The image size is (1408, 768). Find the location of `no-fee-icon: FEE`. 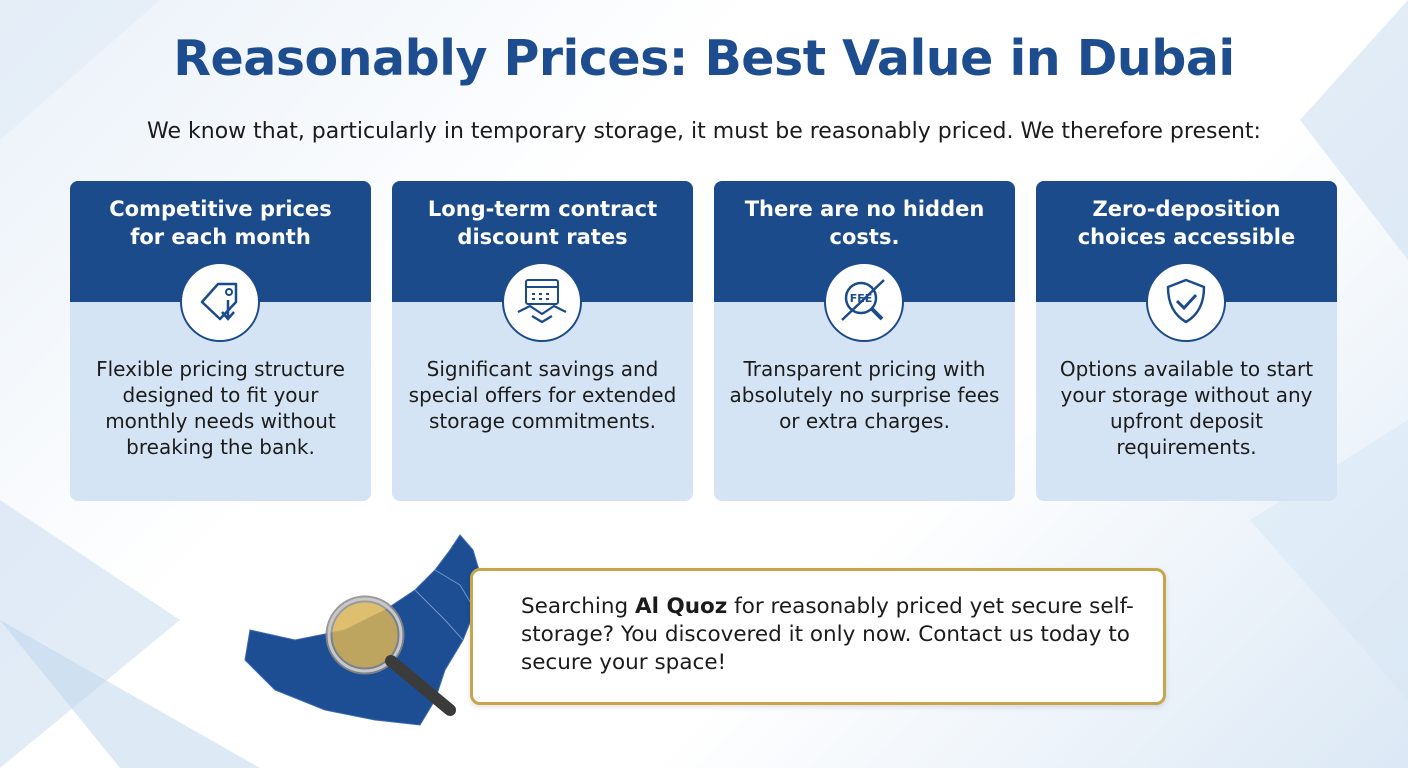

no-fee-icon: FEE is located at coordinates (864, 302).